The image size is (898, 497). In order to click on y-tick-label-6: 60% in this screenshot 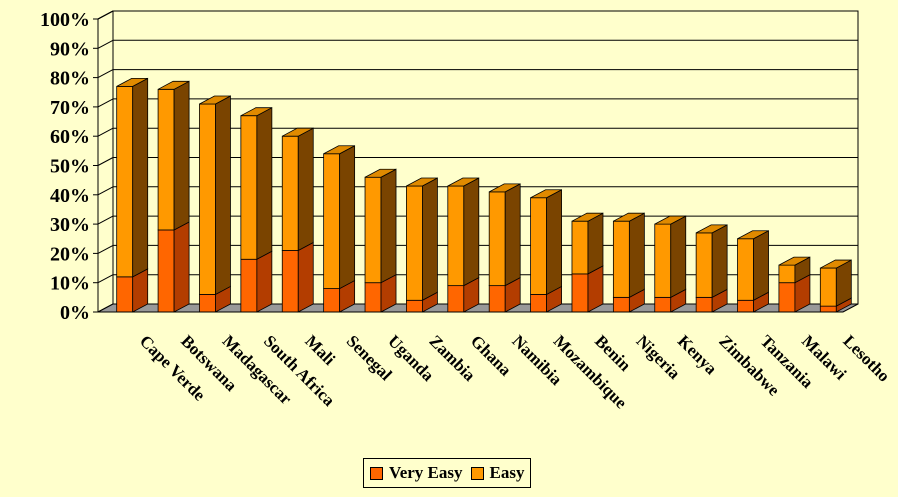, I will do `click(70, 137)`.